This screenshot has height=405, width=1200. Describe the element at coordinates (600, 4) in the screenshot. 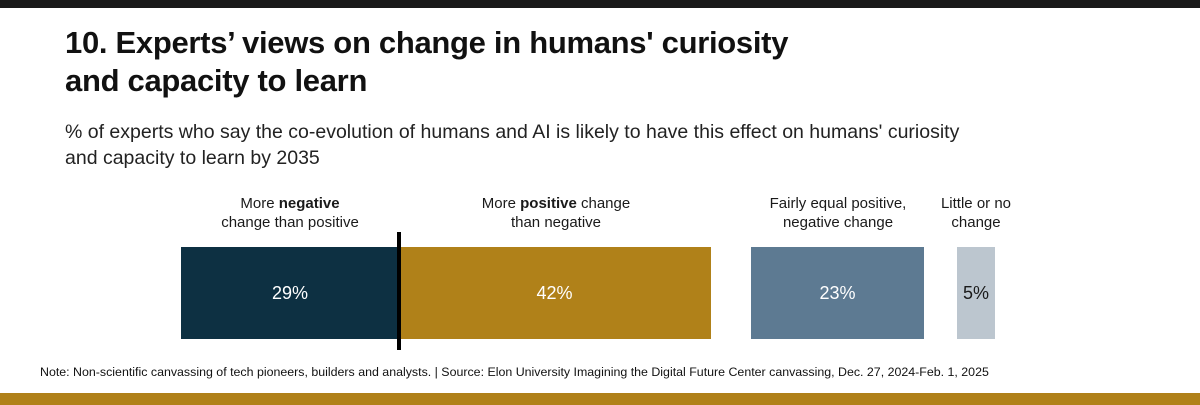

I see `top-border-bar` at that location.